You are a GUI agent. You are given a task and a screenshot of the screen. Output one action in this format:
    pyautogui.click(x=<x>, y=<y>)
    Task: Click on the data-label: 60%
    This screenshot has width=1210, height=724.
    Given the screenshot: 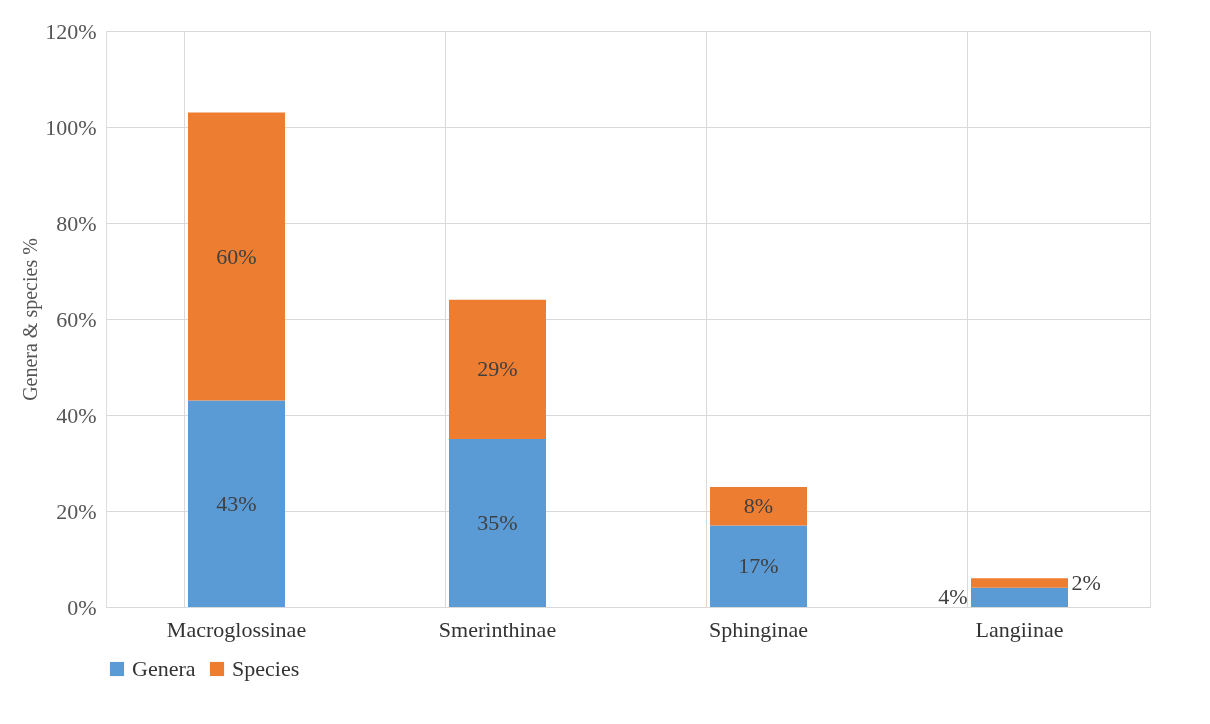 What is the action you would take?
    pyautogui.click(x=236, y=256)
    